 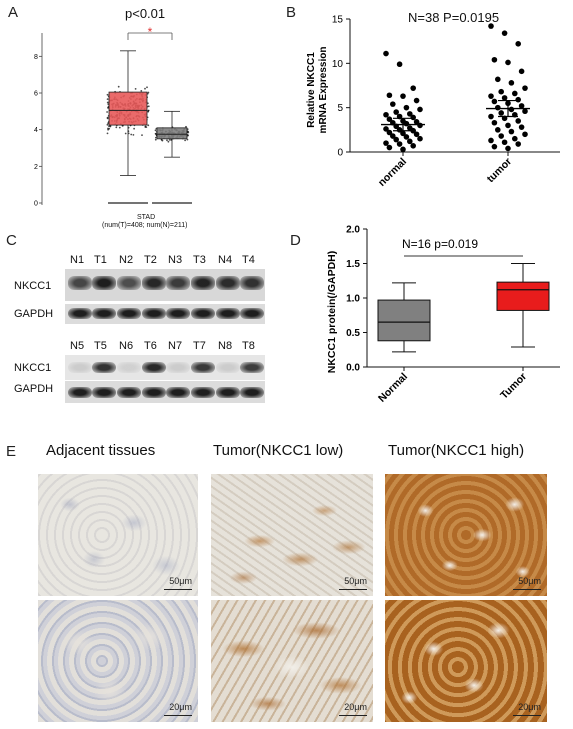 What do you see at coordinates (146, 217) in the screenshot?
I see `panel-a-xlabel: STAD` at bounding box center [146, 217].